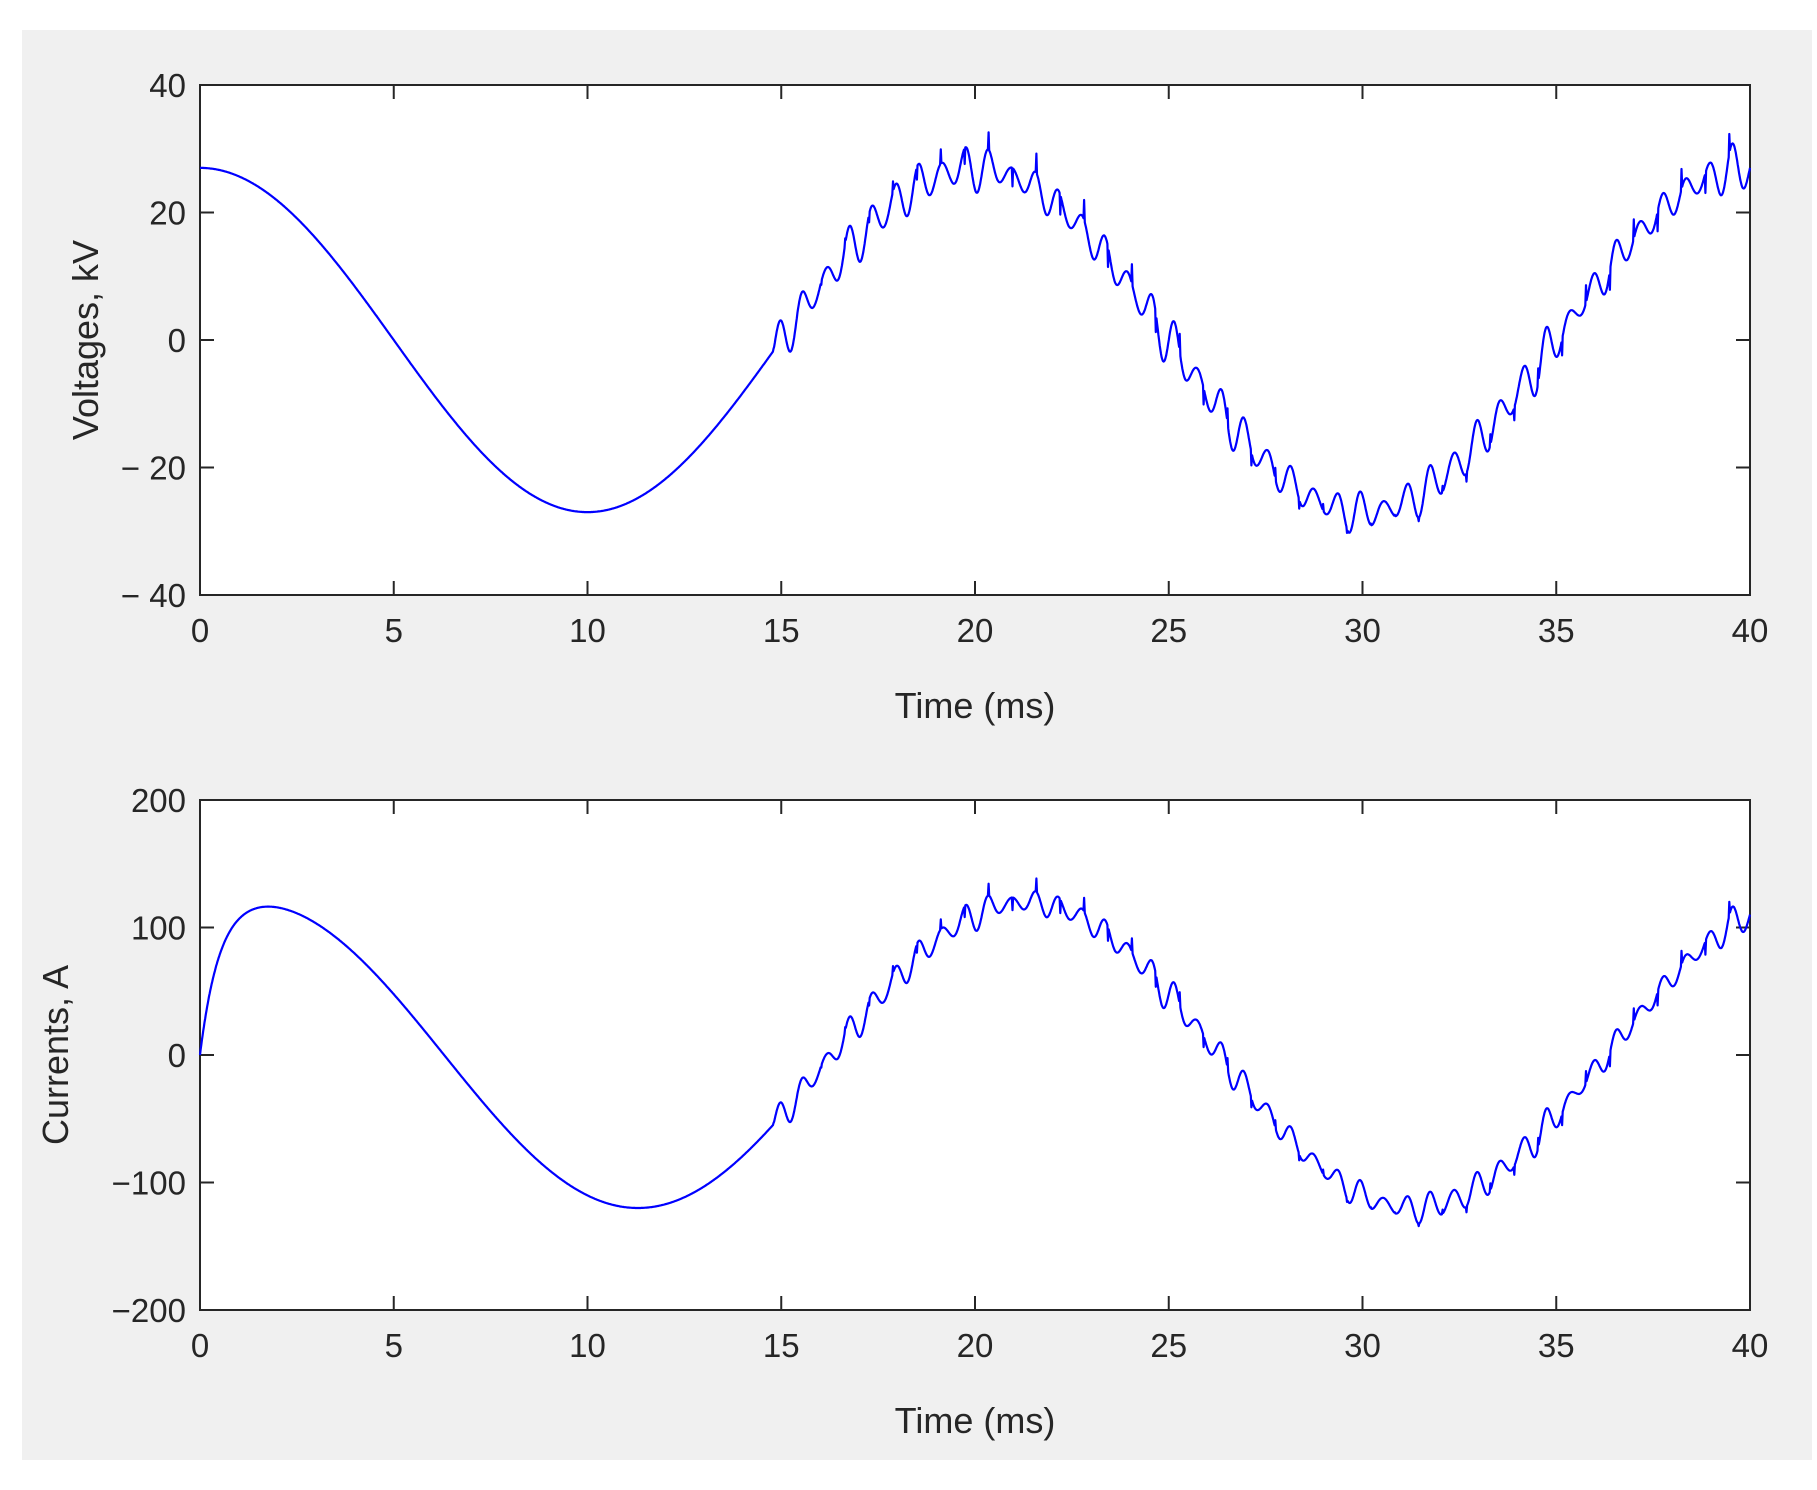  I want to click on current-y-axis-label: Currents, A, so click(55, 1055).